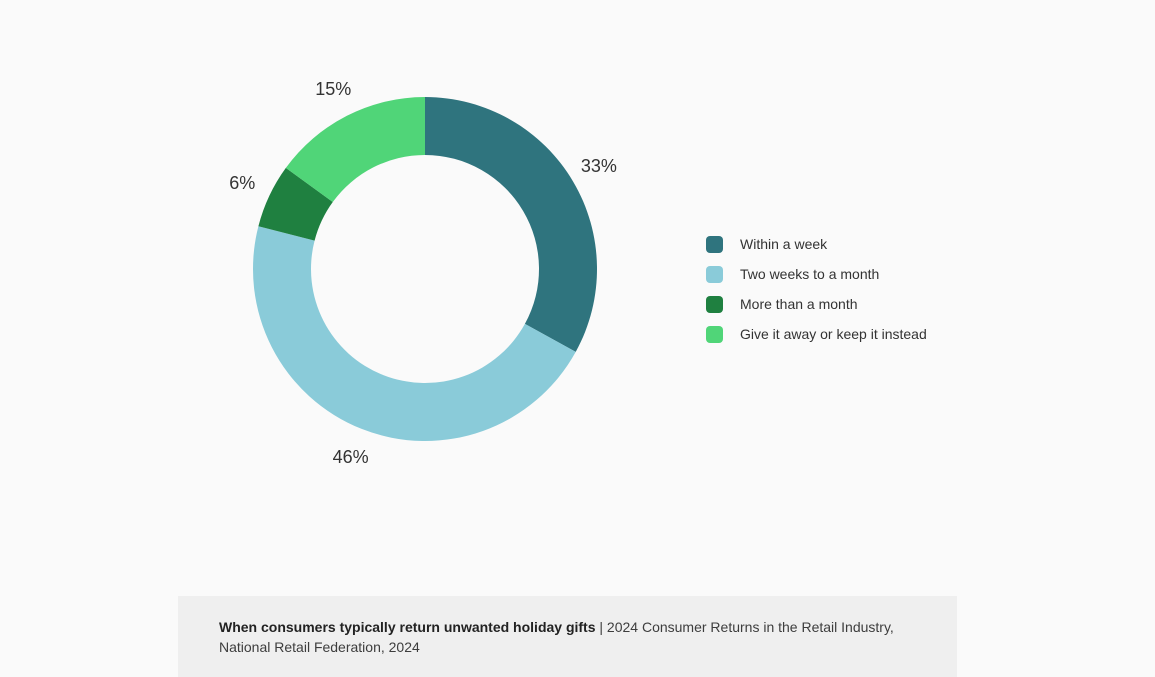 The width and height of the screenshot is (1155, 677). What do you see at coordinates (799, 304) in the screenshot?
I see `legend-label: More than a month` at bounding box center [799, 304].